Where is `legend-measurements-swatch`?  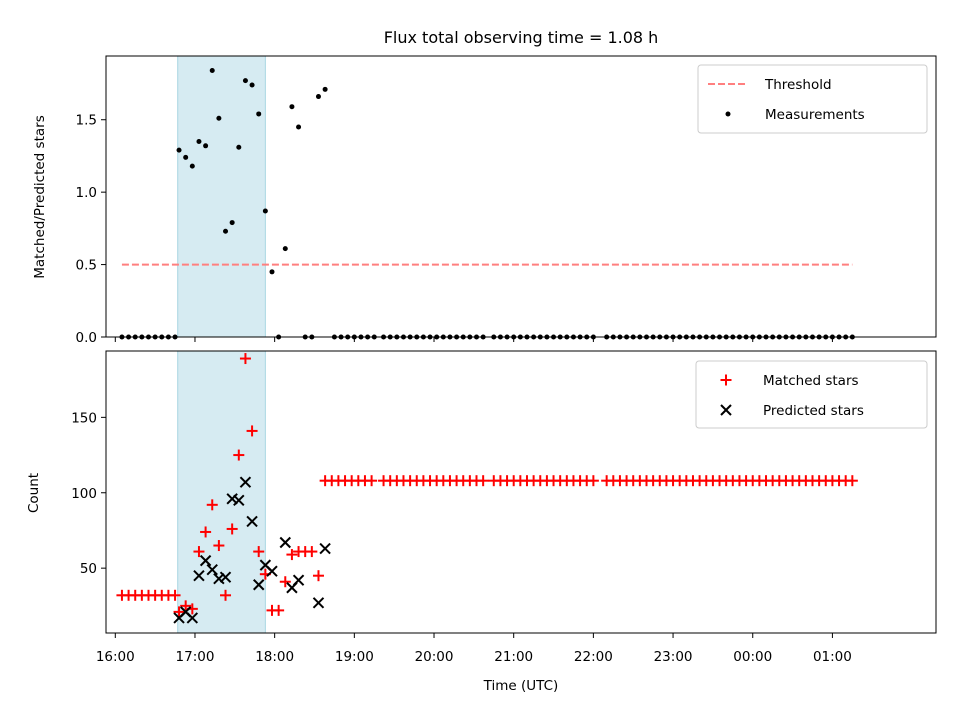
legend-measurements-swatch is located at coordinates (728, 114).